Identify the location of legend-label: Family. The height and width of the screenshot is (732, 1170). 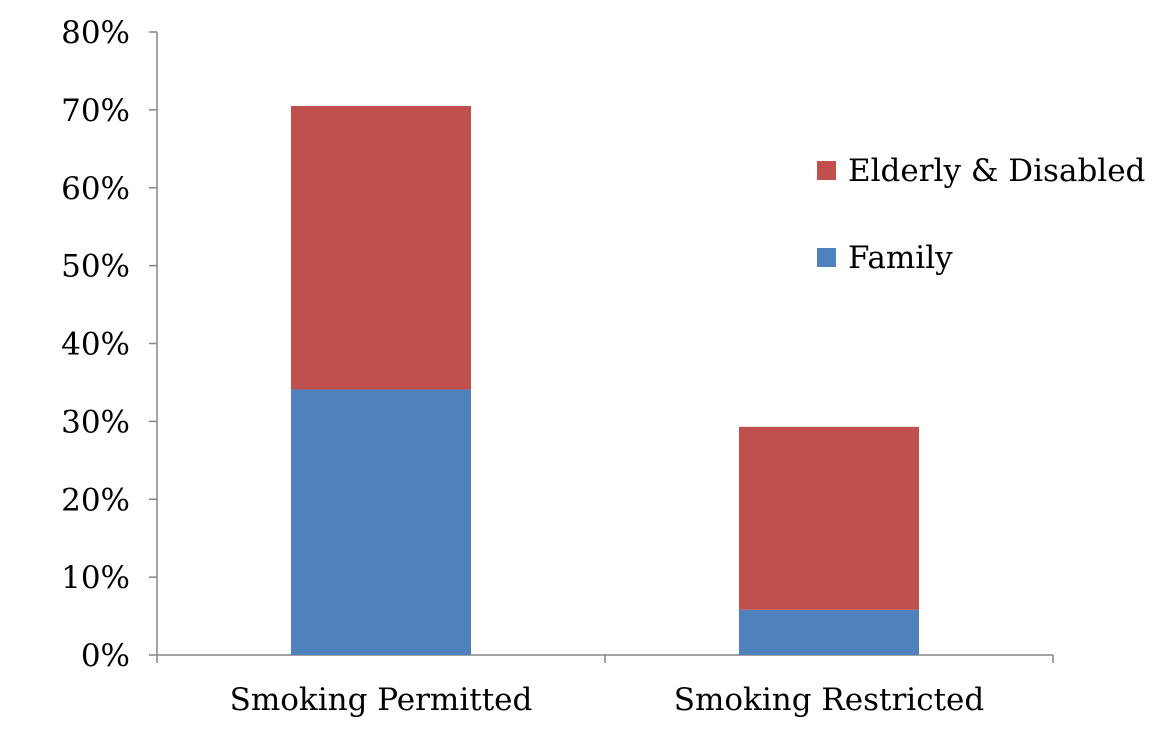
(900, 258).